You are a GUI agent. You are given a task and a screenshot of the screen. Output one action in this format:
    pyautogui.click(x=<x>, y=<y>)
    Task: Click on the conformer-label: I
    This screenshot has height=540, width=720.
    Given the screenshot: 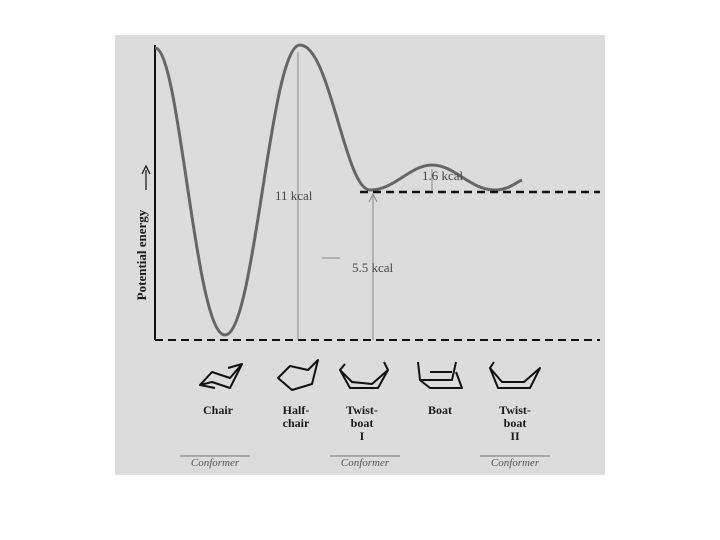 What is the action you would take?
    pyautogui.click(x=362, y=436)
    